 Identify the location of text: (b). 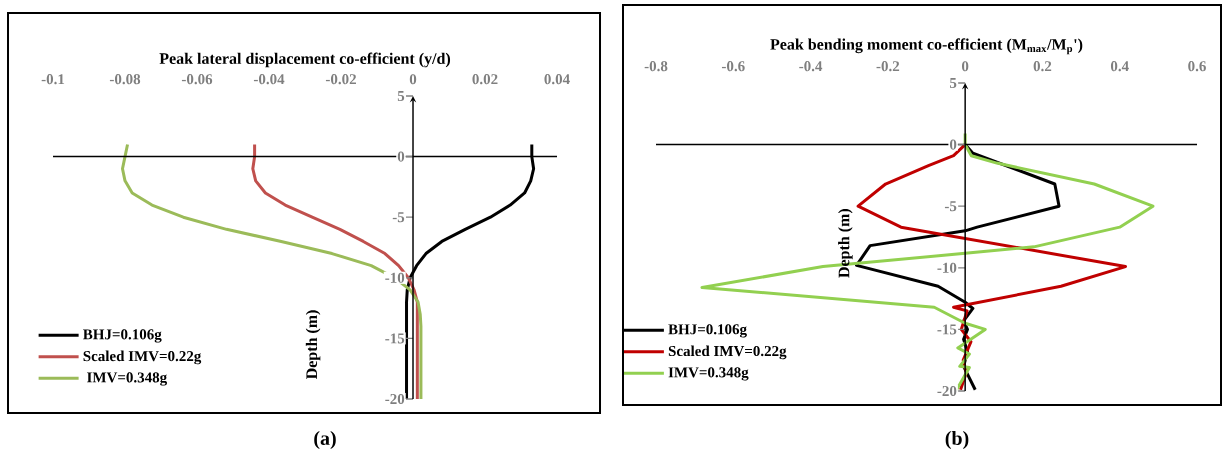
(957, 440).